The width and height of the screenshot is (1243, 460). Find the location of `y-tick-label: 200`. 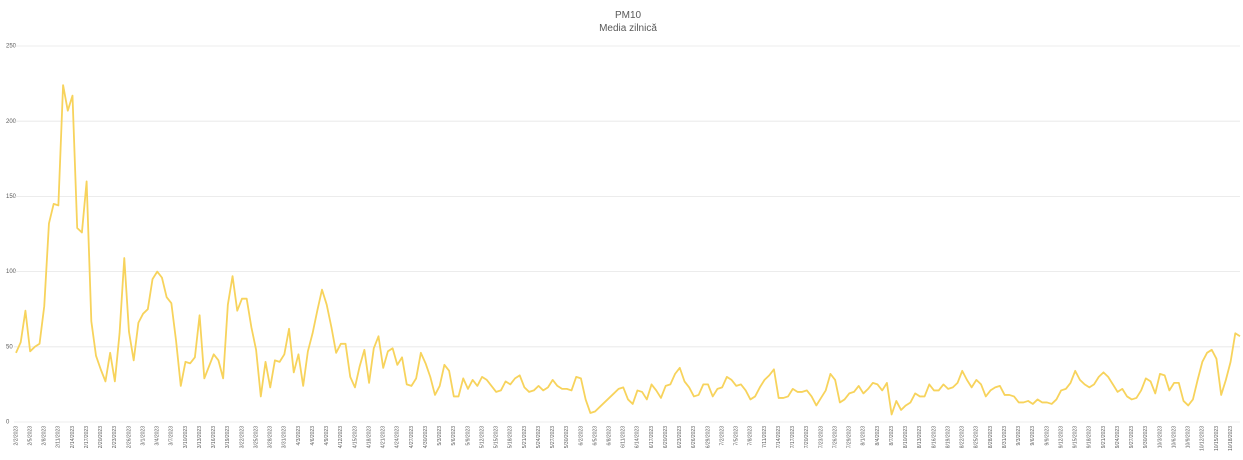

y-tick-label: 200 is located at coordinates (11, 122).